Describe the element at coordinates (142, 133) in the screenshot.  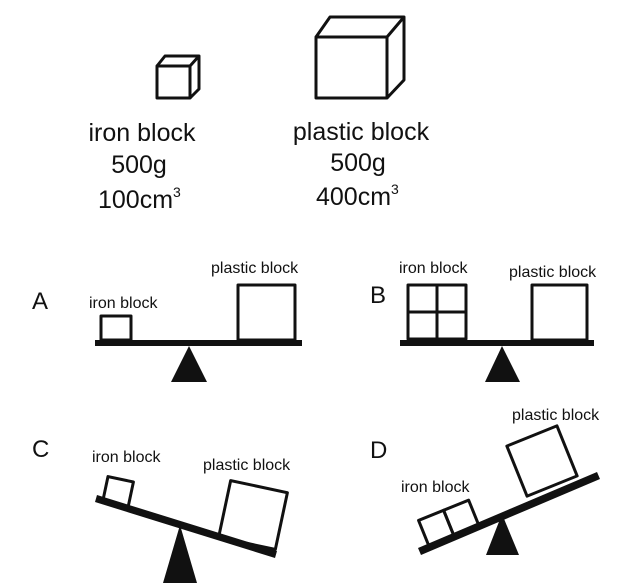
I see `iron-block-name: iron block` at that location.